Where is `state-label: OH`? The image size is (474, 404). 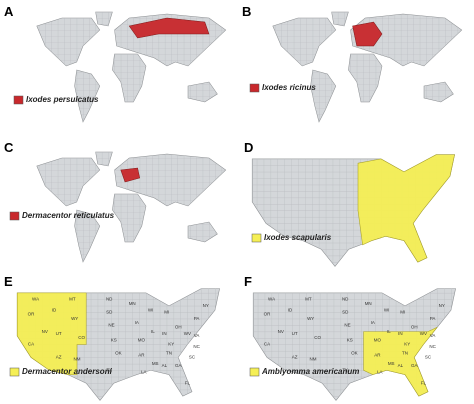
state-label: OH is located at coordinates (414, 326).